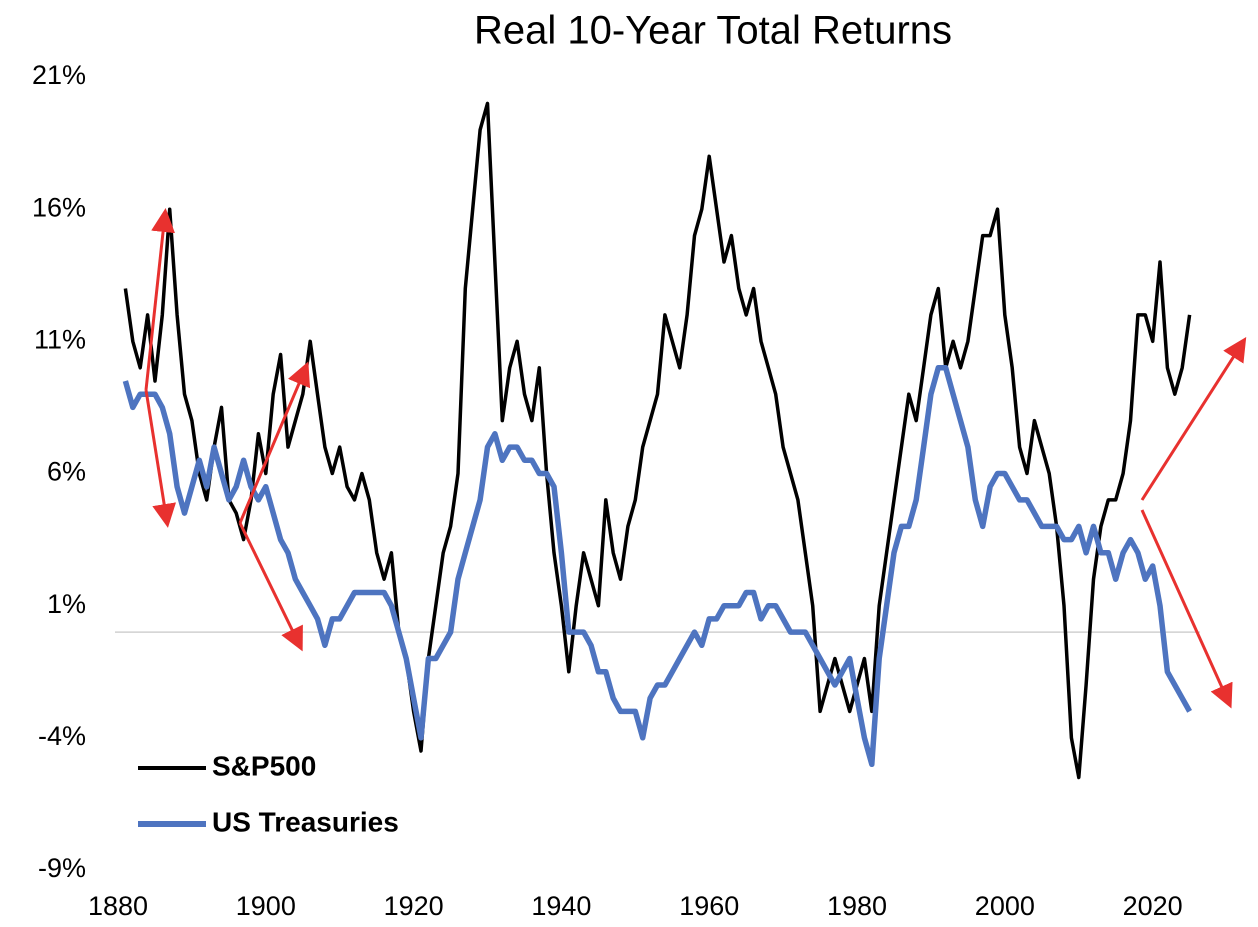 This screenshot has width=1258, height=927. What do you see at coordinates (713, 31) in the screenshot?
I see `chart-title: Real 10-Year Total Returns` at bounding box center [713, 31].